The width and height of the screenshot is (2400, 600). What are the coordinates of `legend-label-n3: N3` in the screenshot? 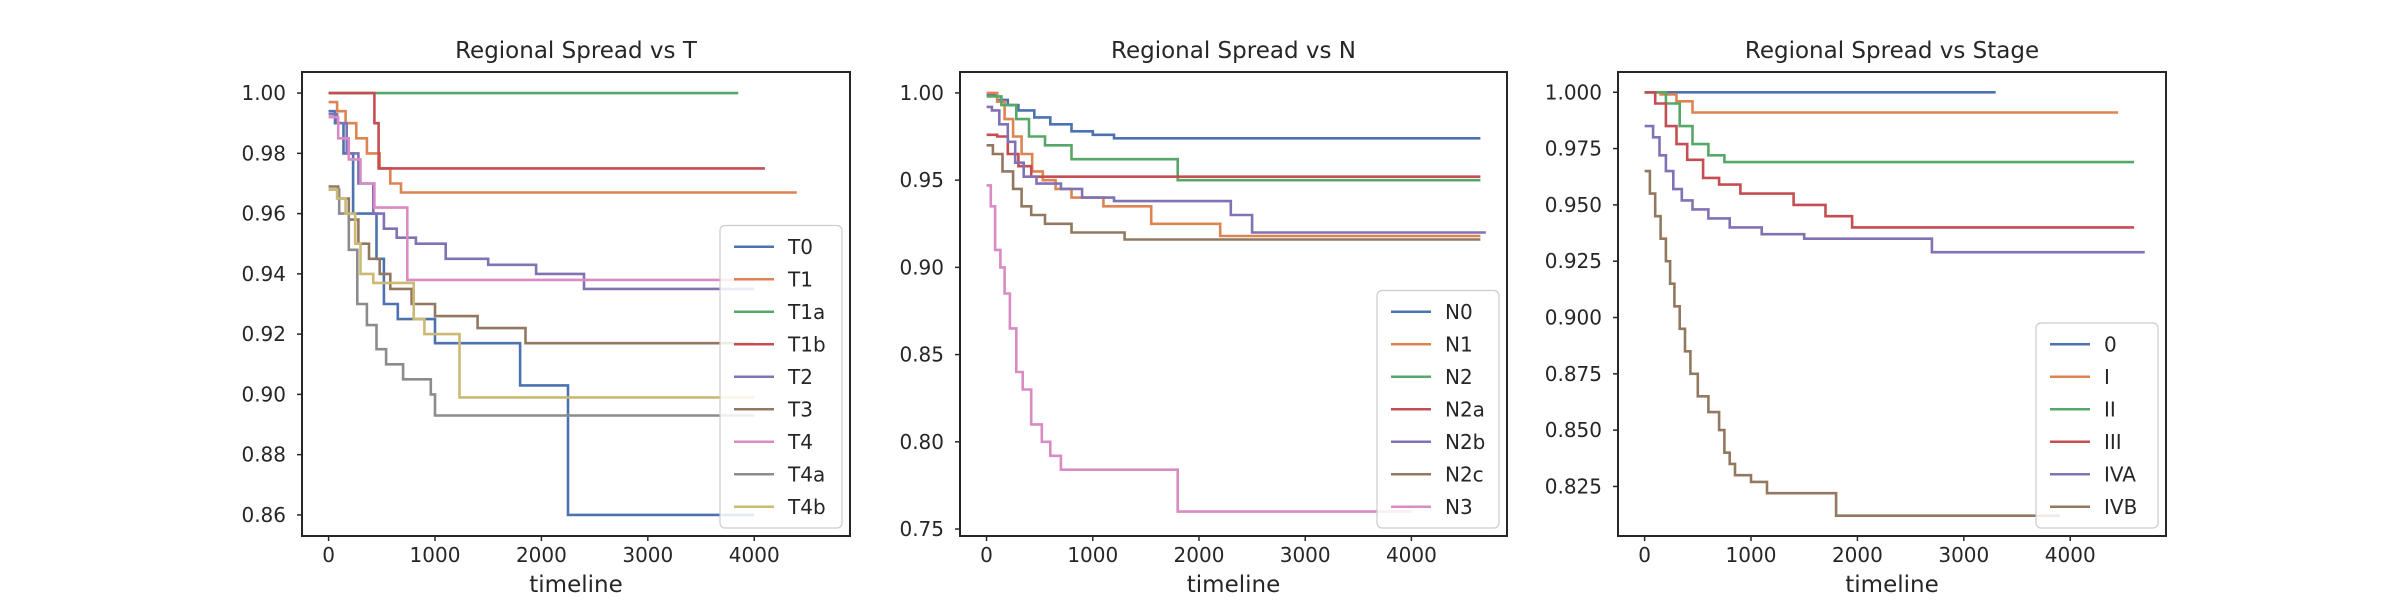 It's located at (1459, 507).